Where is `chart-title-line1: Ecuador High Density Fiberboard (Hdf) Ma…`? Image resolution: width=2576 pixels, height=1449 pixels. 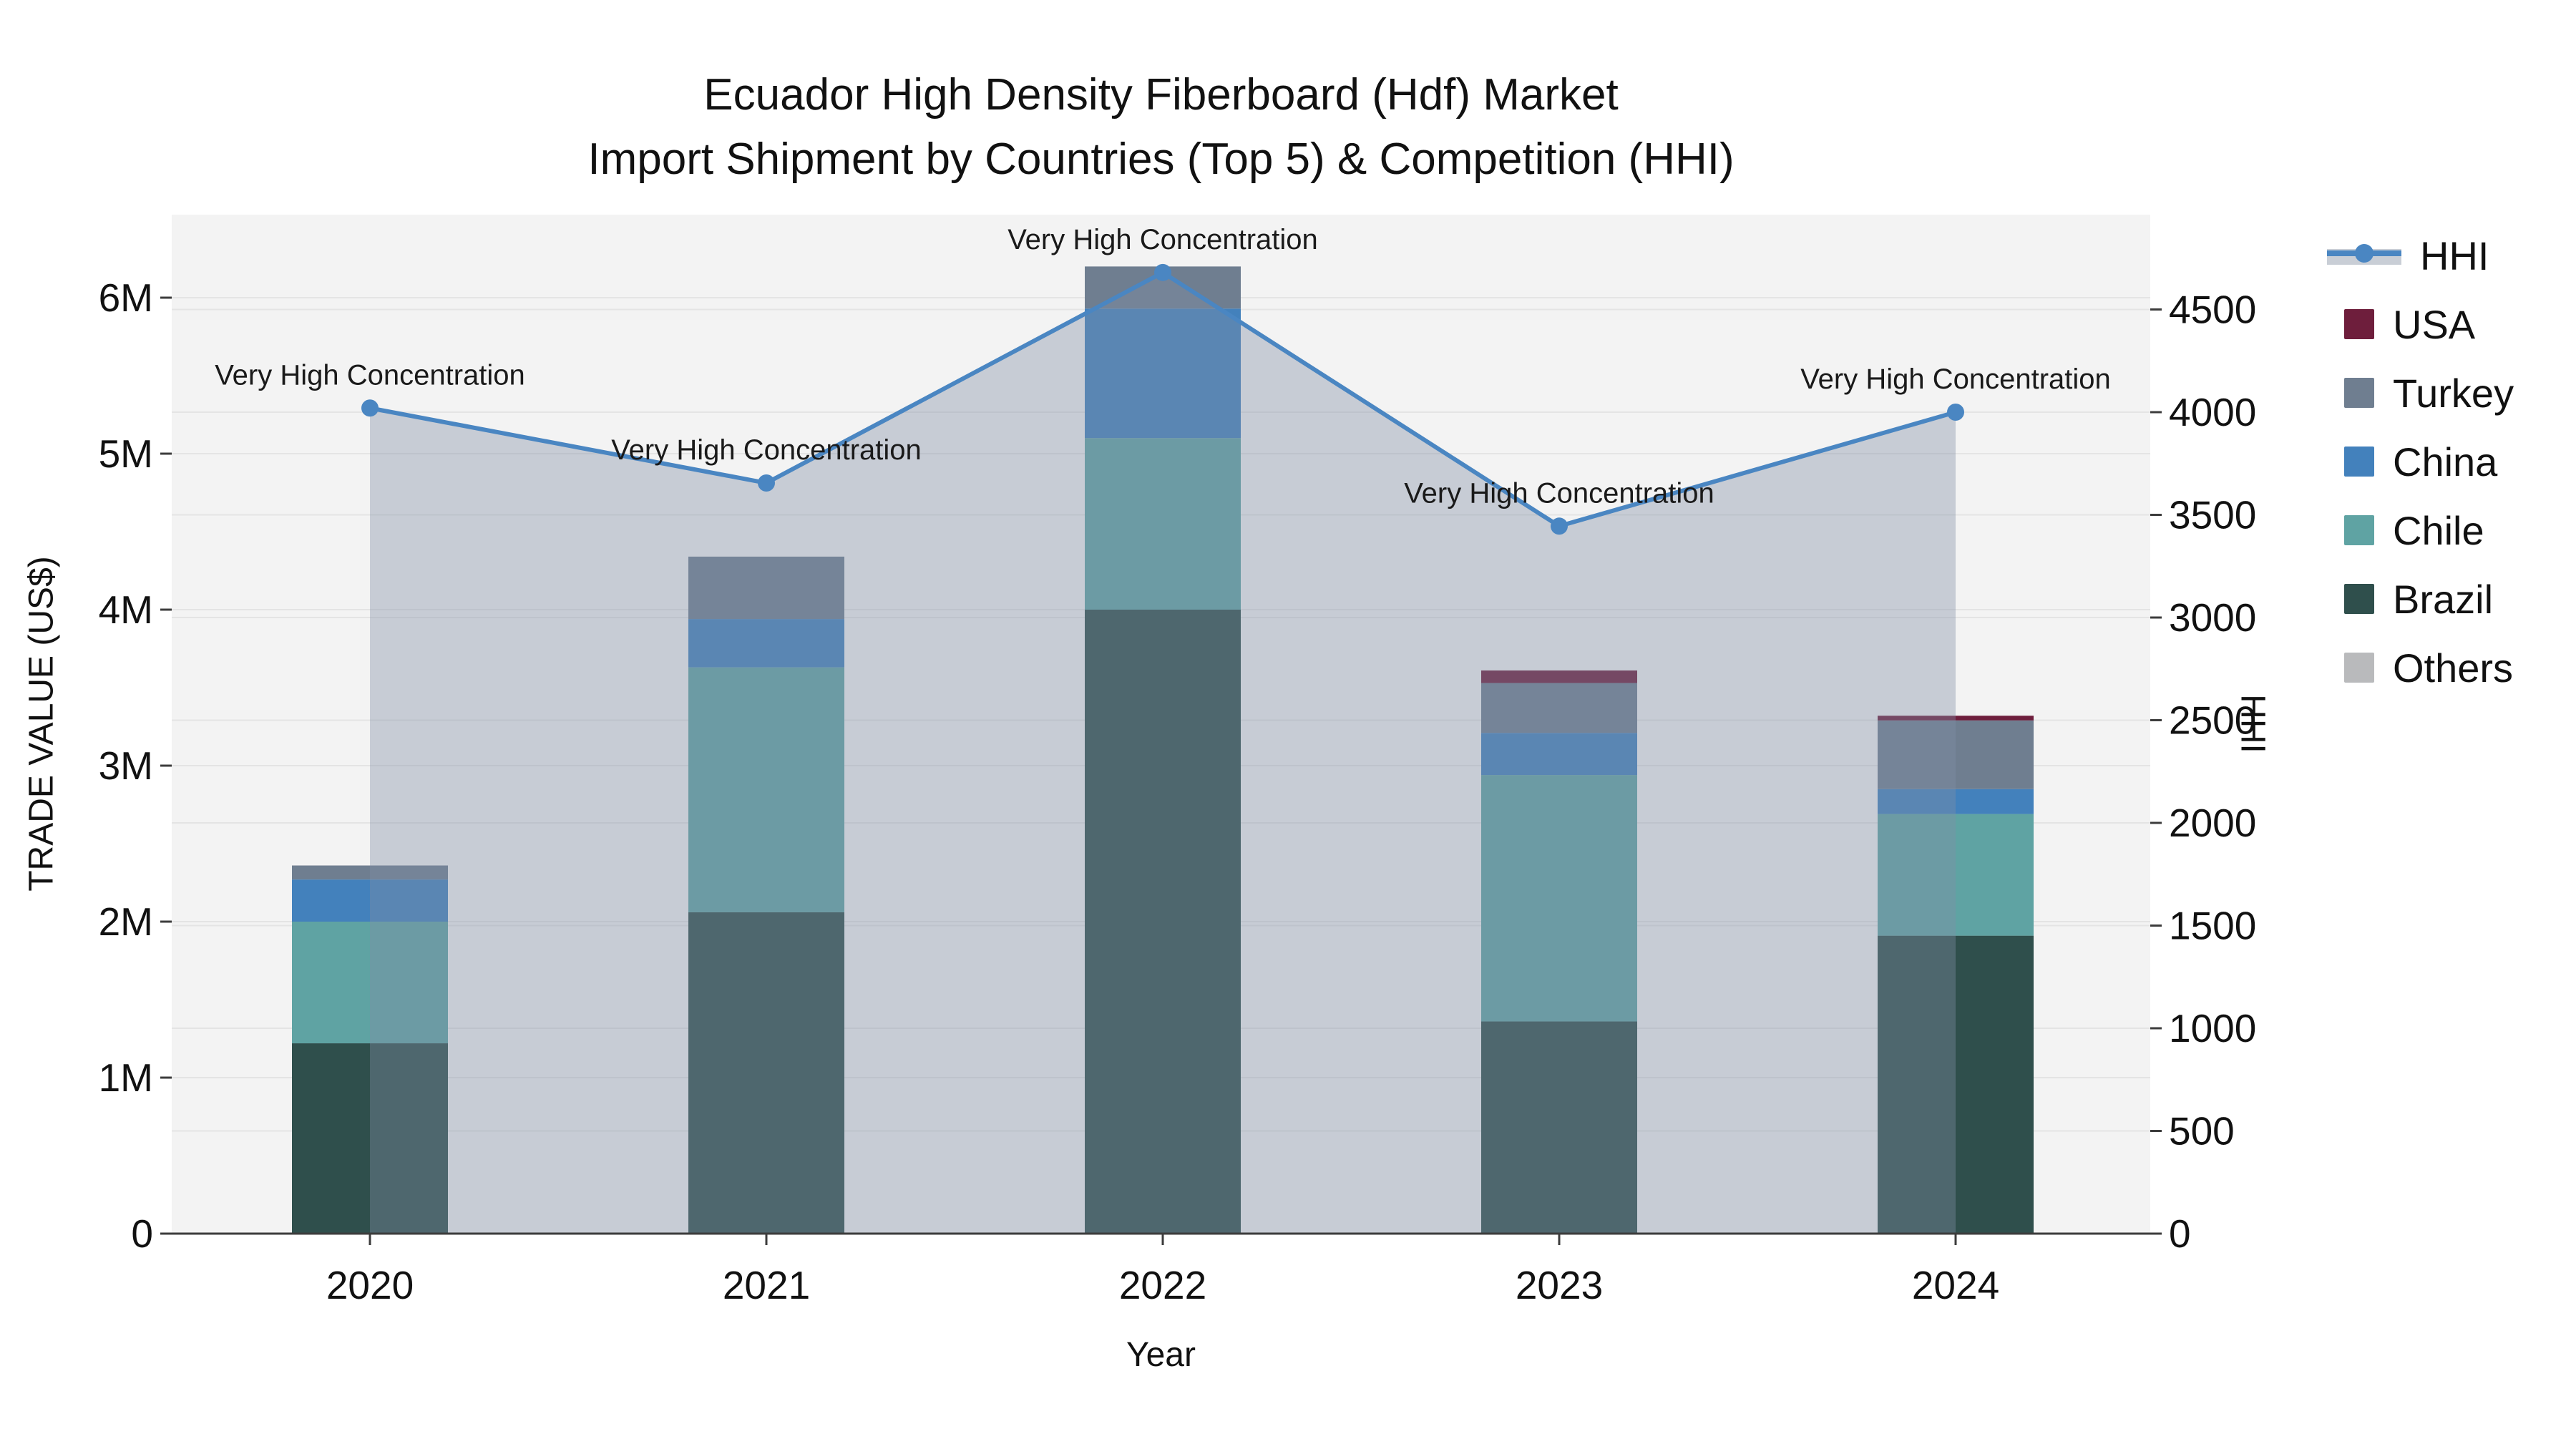
chart-title-line1: Ecuador High Density Fiberboard (Hdf) Ma… is located at coordinates (1161, 94).